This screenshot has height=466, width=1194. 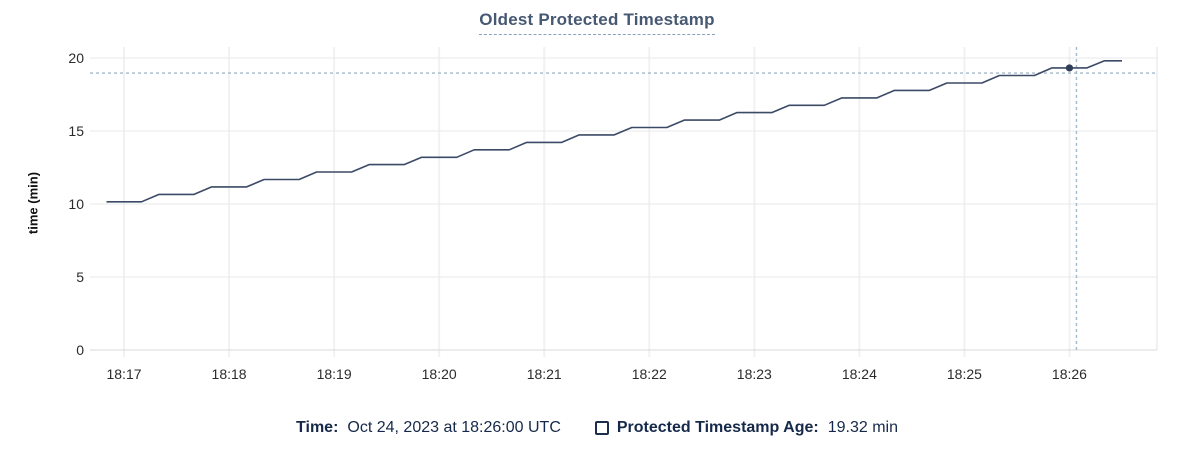 What do you see at coordinates (33, 203) in the screenshot?
I see `y-axis-label: time (min)` at bounding box center [33, 203].